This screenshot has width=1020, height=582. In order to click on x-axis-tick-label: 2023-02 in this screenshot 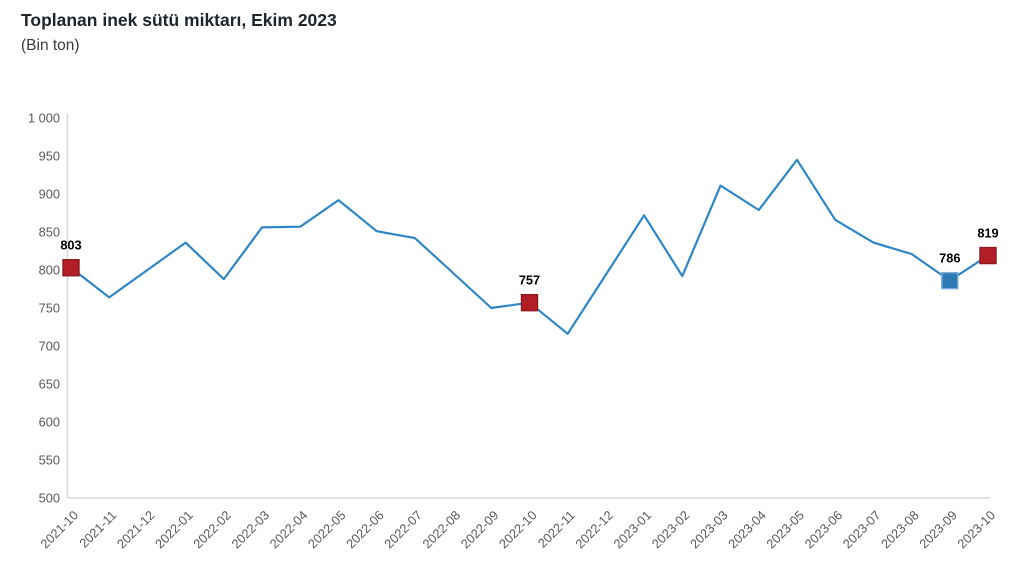, I will do `click(671, 530)`.